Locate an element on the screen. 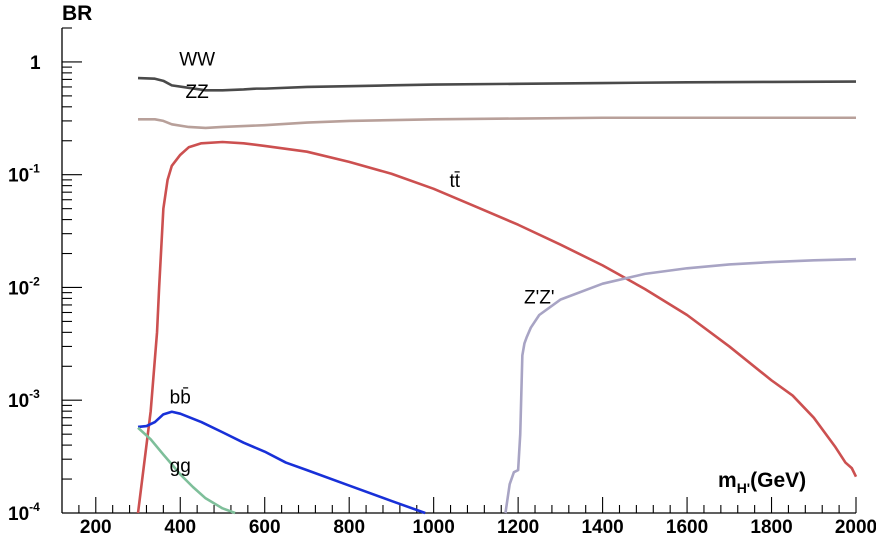  y-tick-label: 1 is located at coordinates (35, 63).